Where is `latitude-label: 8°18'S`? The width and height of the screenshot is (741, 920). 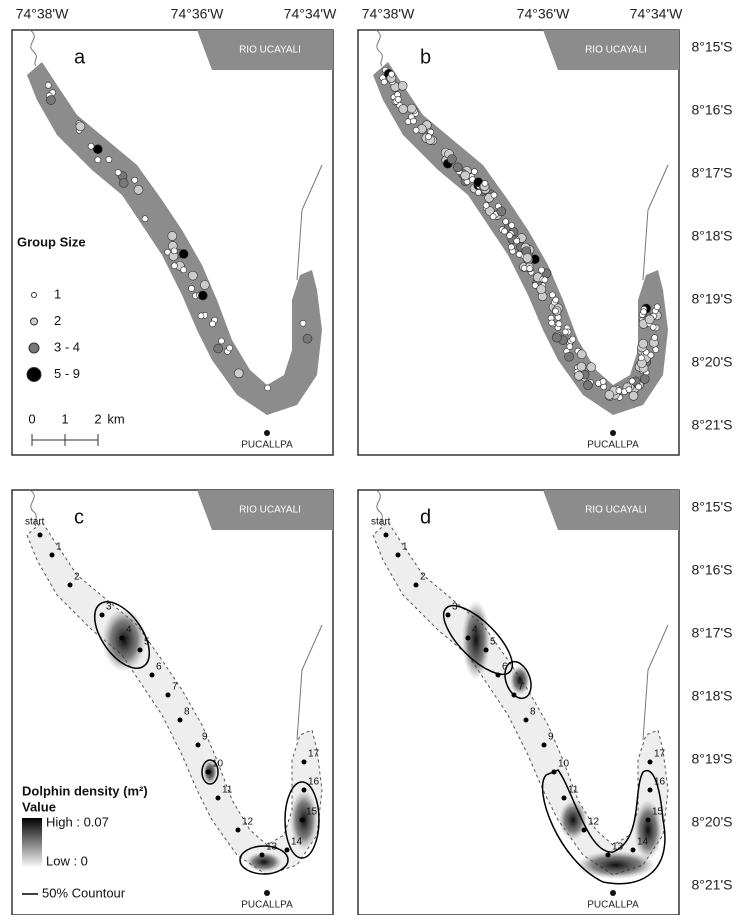
latitude-label: 8°18'S is located at coordinates (712, 696).